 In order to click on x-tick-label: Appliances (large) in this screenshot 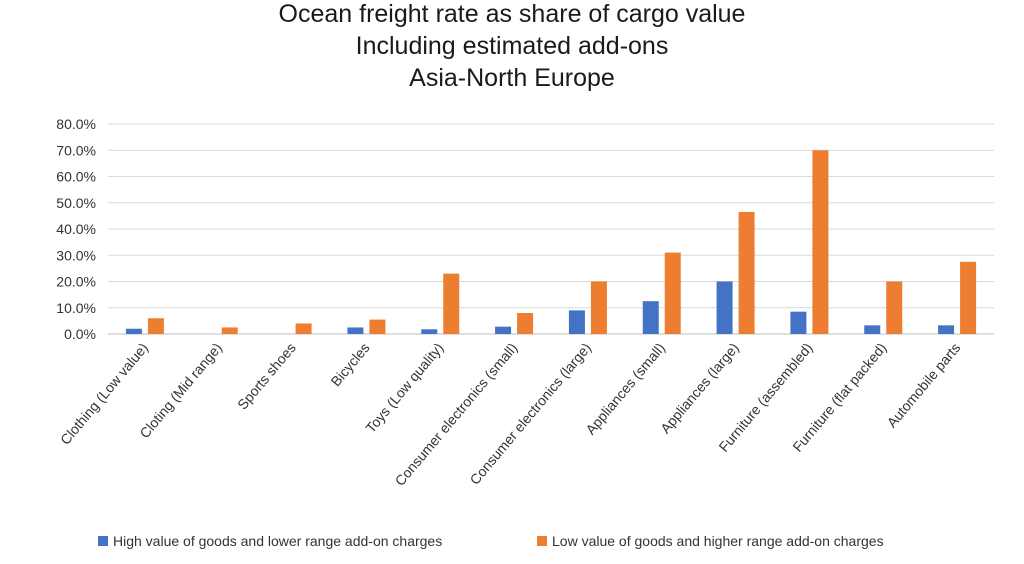, I will do `click(699, 388)`.